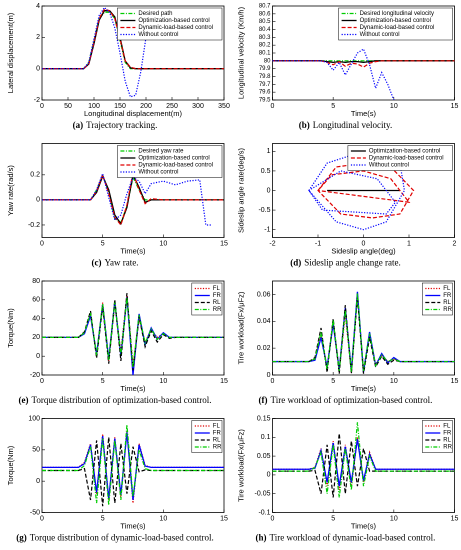 This screenshot has width=461, height=550. What do you see at coordinates (35, 512) in the screenshot?
I see `y-tick-label: -50` at bounding box center [35, 512].